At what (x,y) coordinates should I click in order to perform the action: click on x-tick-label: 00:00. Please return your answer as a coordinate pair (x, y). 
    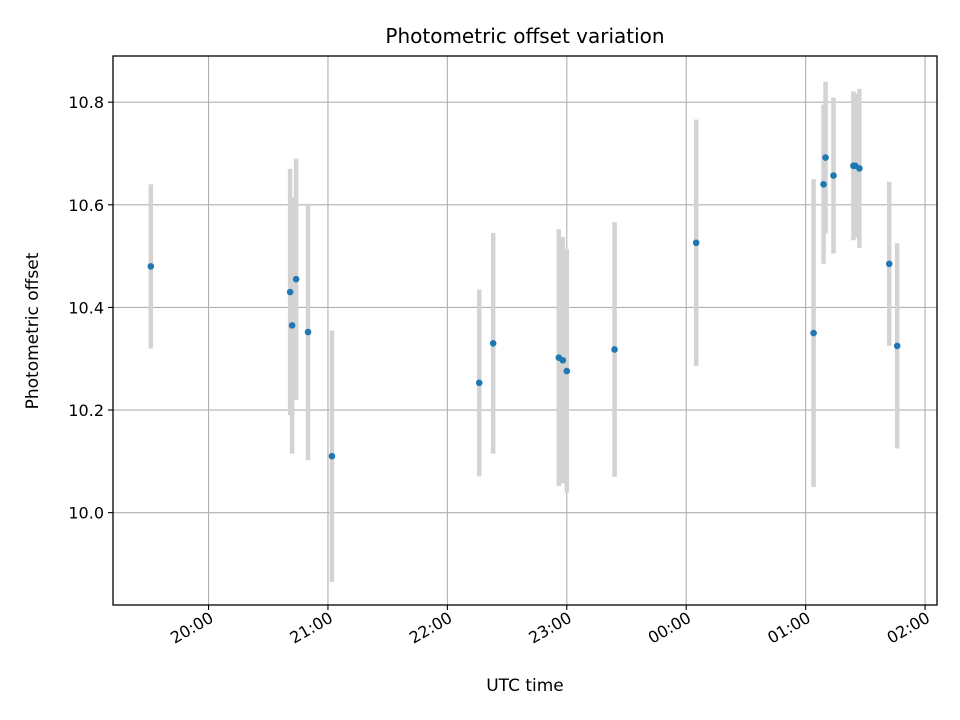
    Looking at the image, I should click on (669, 628).